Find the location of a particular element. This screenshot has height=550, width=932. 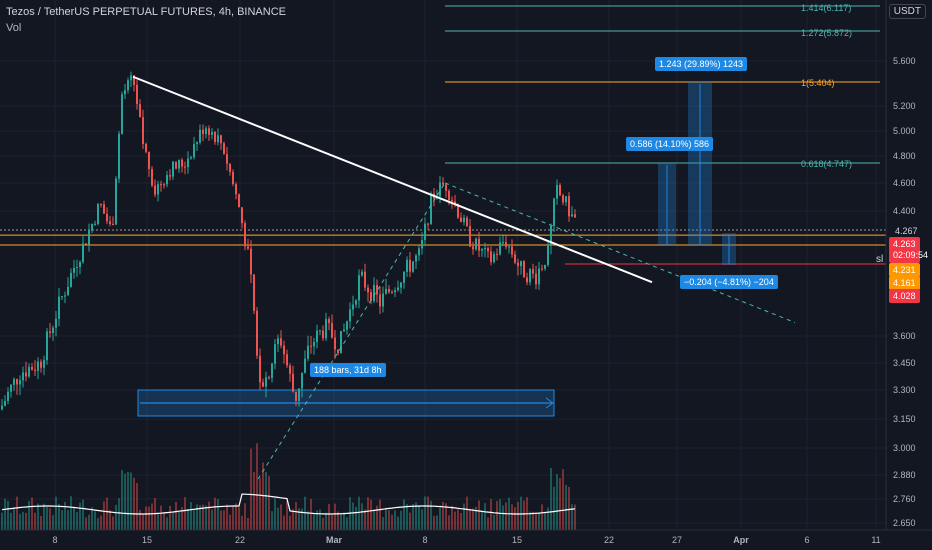

horizontal-levels is located at coordinates (443, 247).